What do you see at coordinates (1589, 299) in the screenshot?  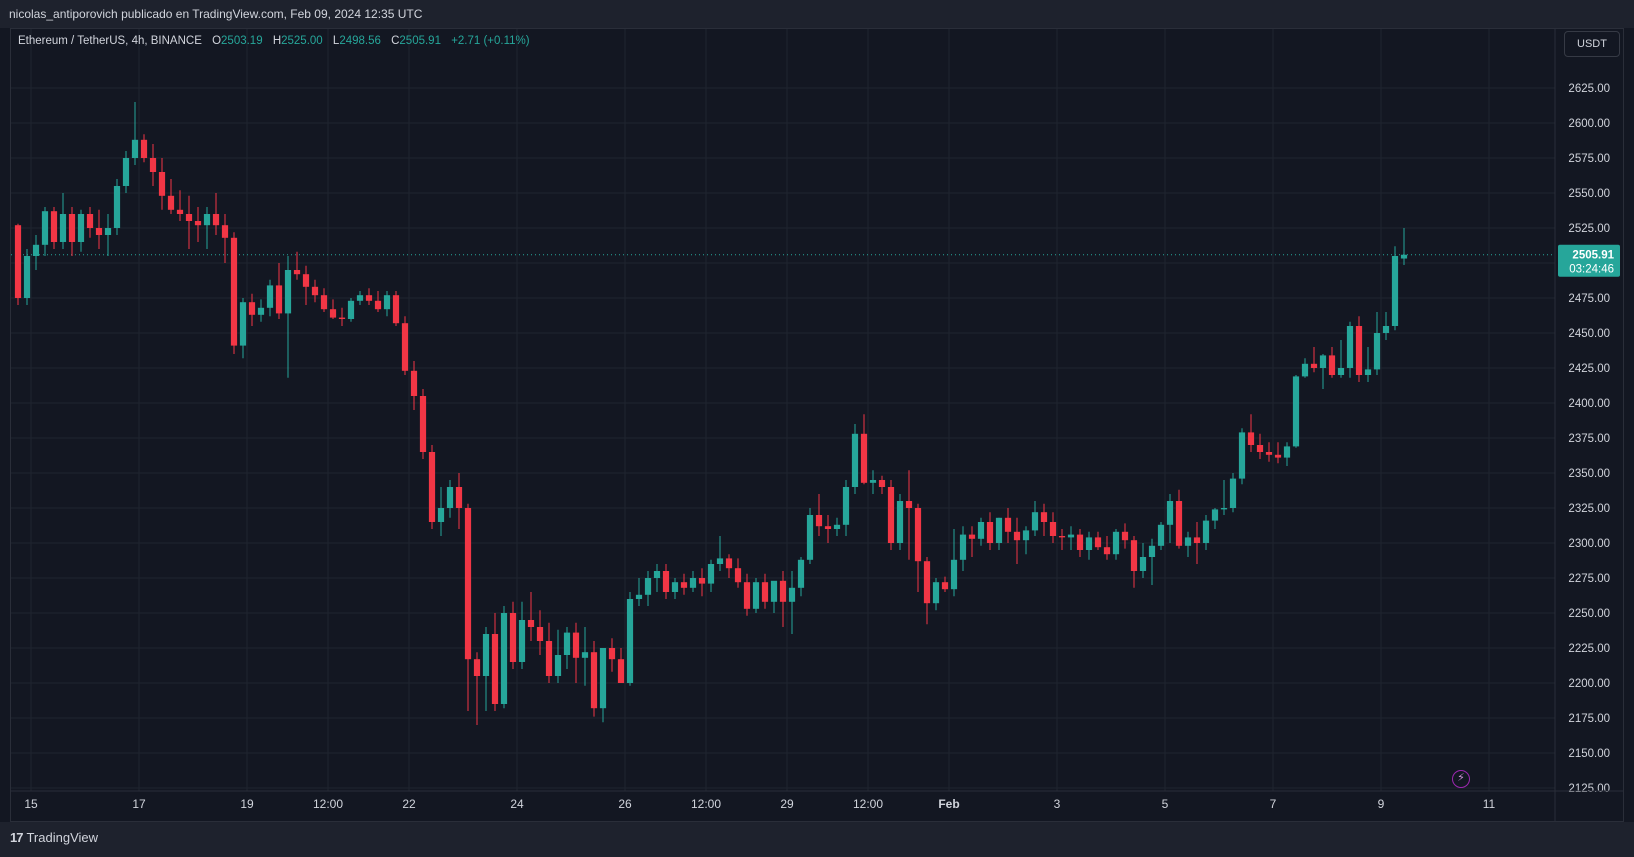 I see `y-tick-label: 2475.00` at bounding box center [1589, 299].